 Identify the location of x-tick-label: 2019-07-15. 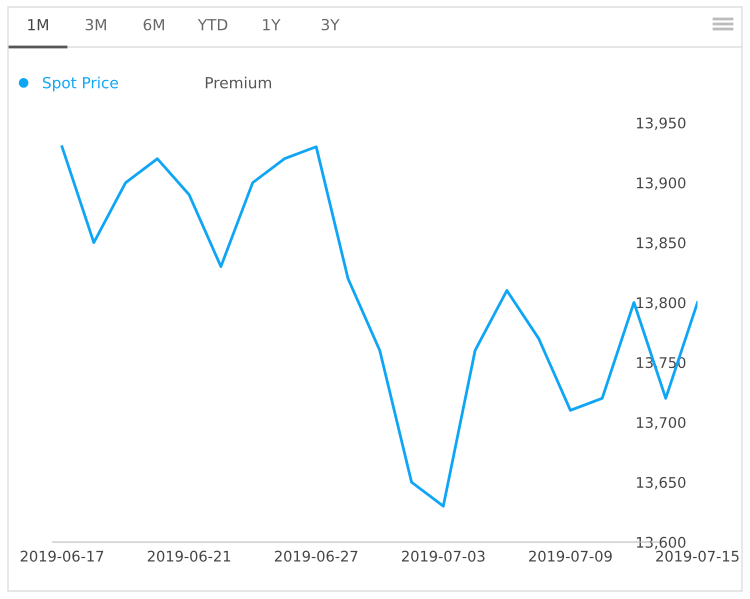
(697, 556).